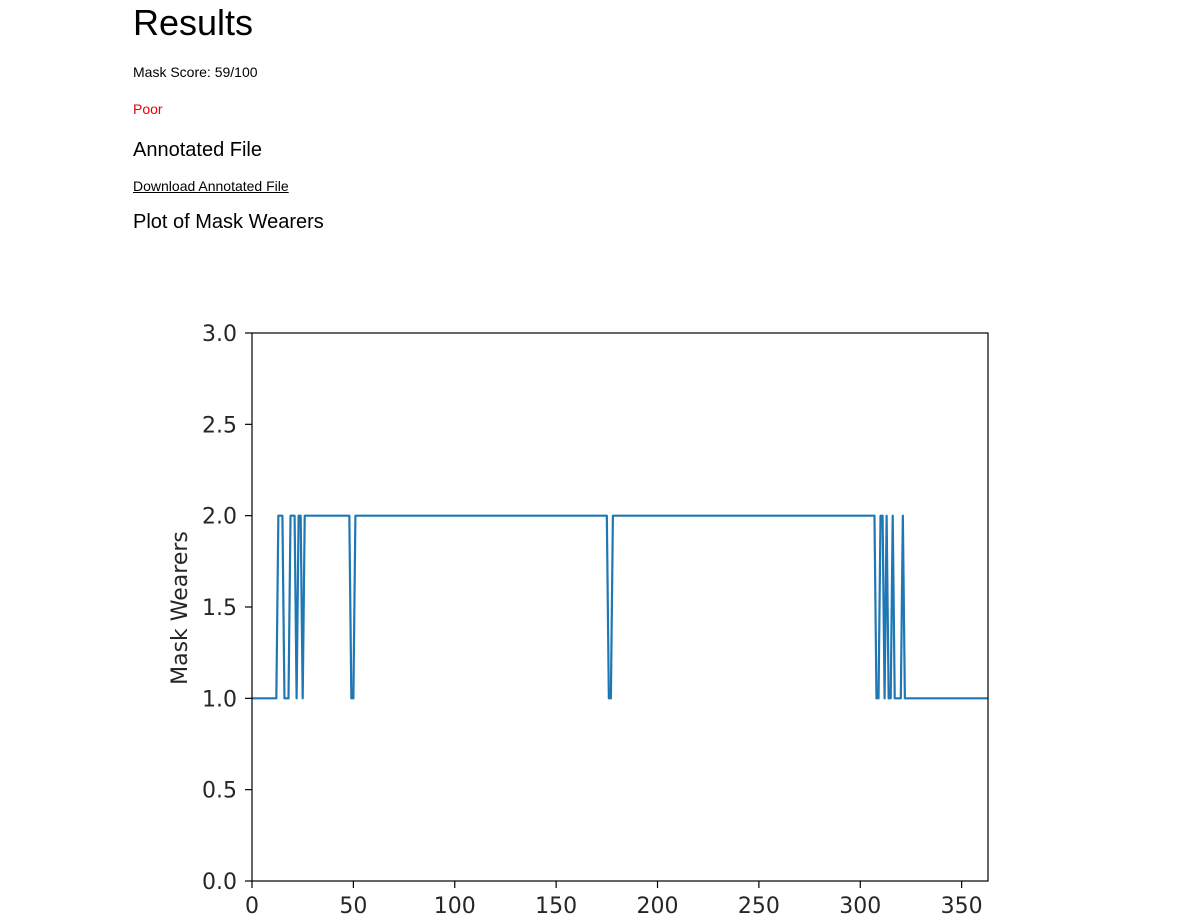 The image size is (1184, 919). I want to click on x-tick-label: 100, so click(455, 906).